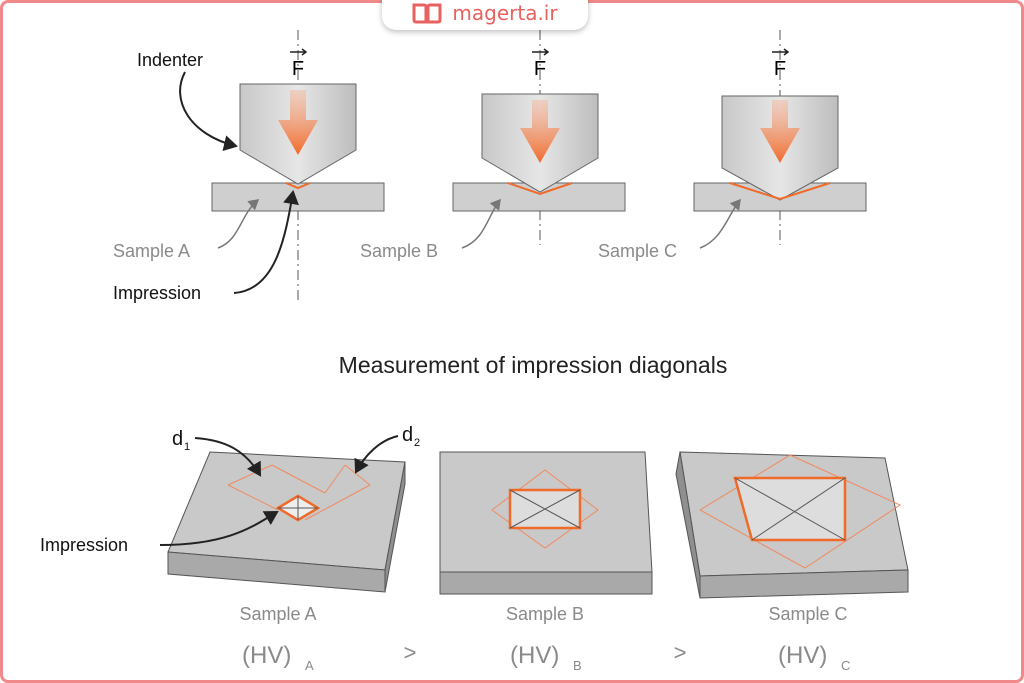  What do you see at coordinates (845, 665) in the screenshot?
I see `hv-c-subscript: C` at bounding box center [845, 665].